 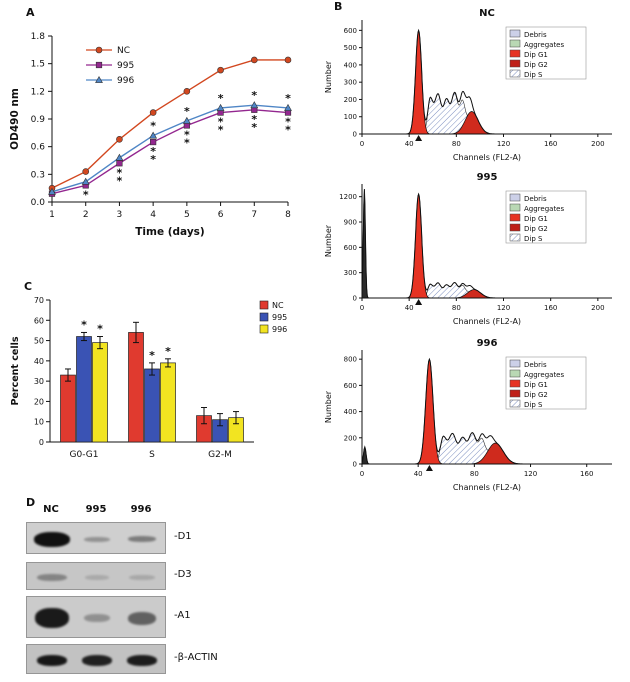 What do you see at coordinates (152, 455) in the screenshot?
I see `svg-text: S` at bounding box center [152, 455].